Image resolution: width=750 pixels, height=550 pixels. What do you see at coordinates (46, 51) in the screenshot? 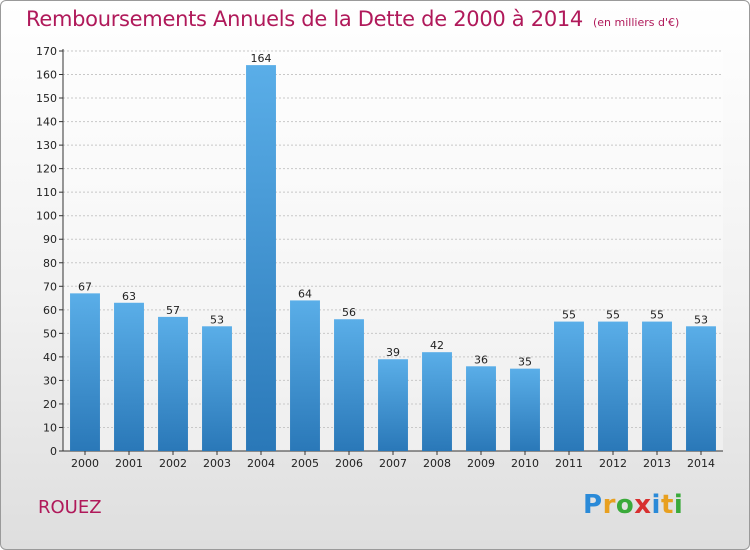
I see `y-tick-label: 170` at bounding box center [46, 51].